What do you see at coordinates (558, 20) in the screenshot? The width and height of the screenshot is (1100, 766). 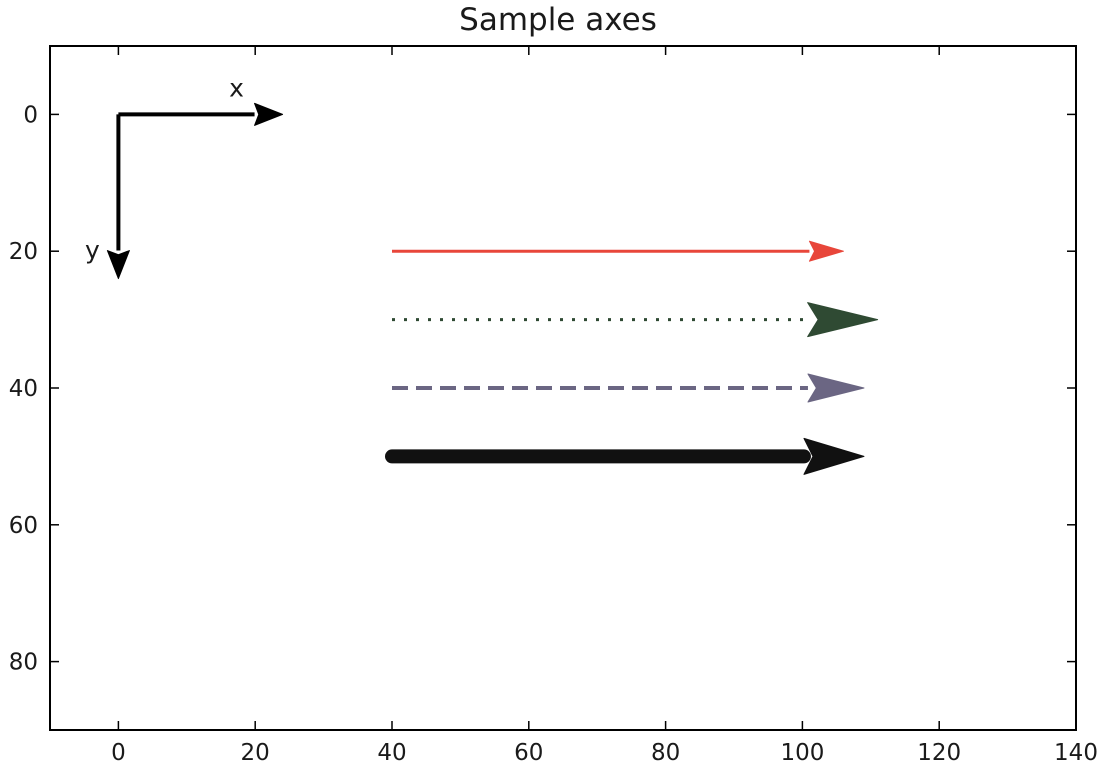 I see `chart-title: Sample axes` at bounding box center [558, 20].